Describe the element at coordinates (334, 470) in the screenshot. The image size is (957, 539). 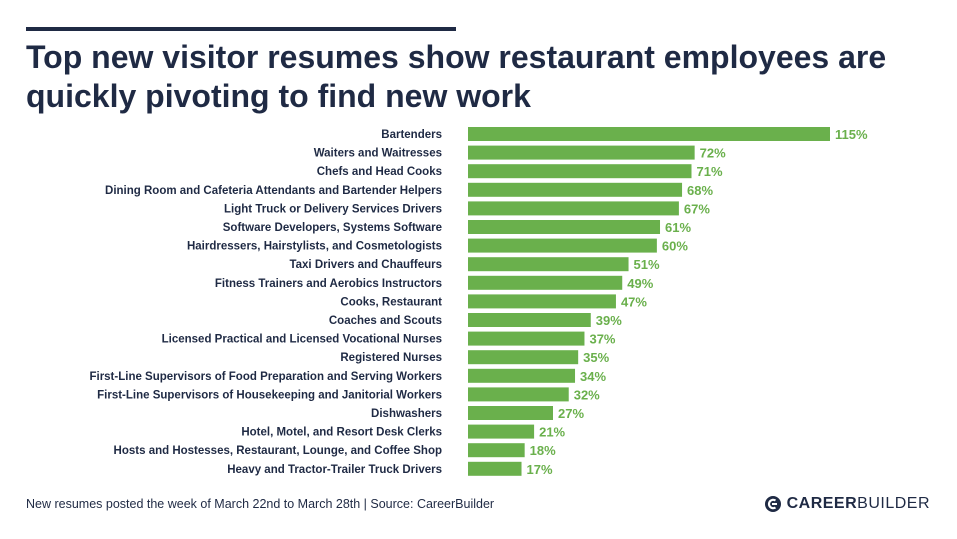
I see `category-label: Heavy and Tractor-Trailer Truck Drivers` at that location.